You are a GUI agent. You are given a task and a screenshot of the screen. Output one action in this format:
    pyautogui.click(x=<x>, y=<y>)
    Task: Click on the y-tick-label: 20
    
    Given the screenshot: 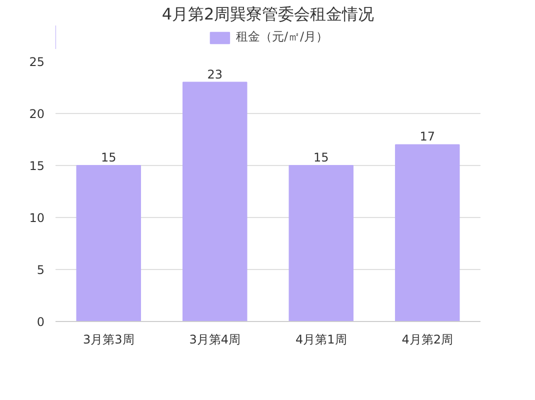 What is the action you would take?
    pyautogui.click(x=37, y=114)
    